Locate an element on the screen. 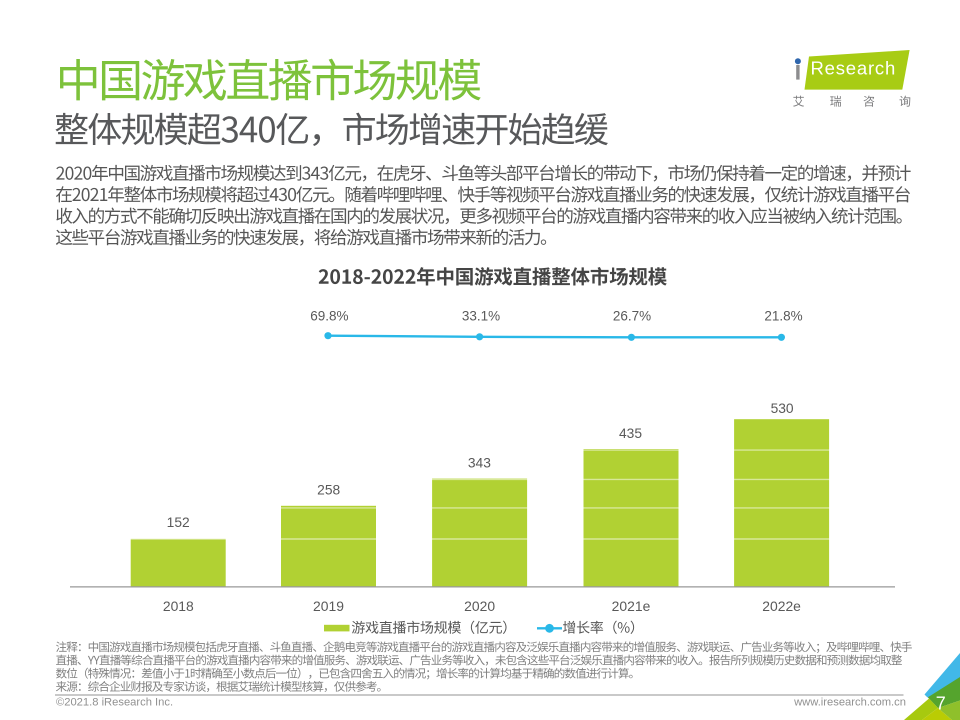 This screenshot has width=960, height=720. svg-text: www.iresearch.com.cn is located at coordinates (849, 703).